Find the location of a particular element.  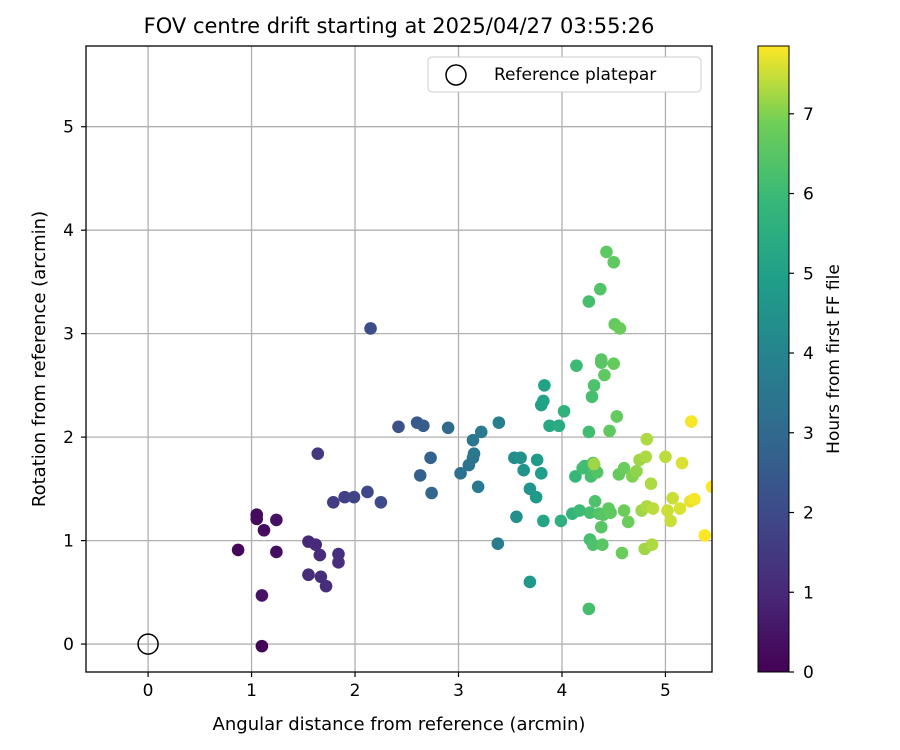

reference-marker is located at coordinates (148, 644).